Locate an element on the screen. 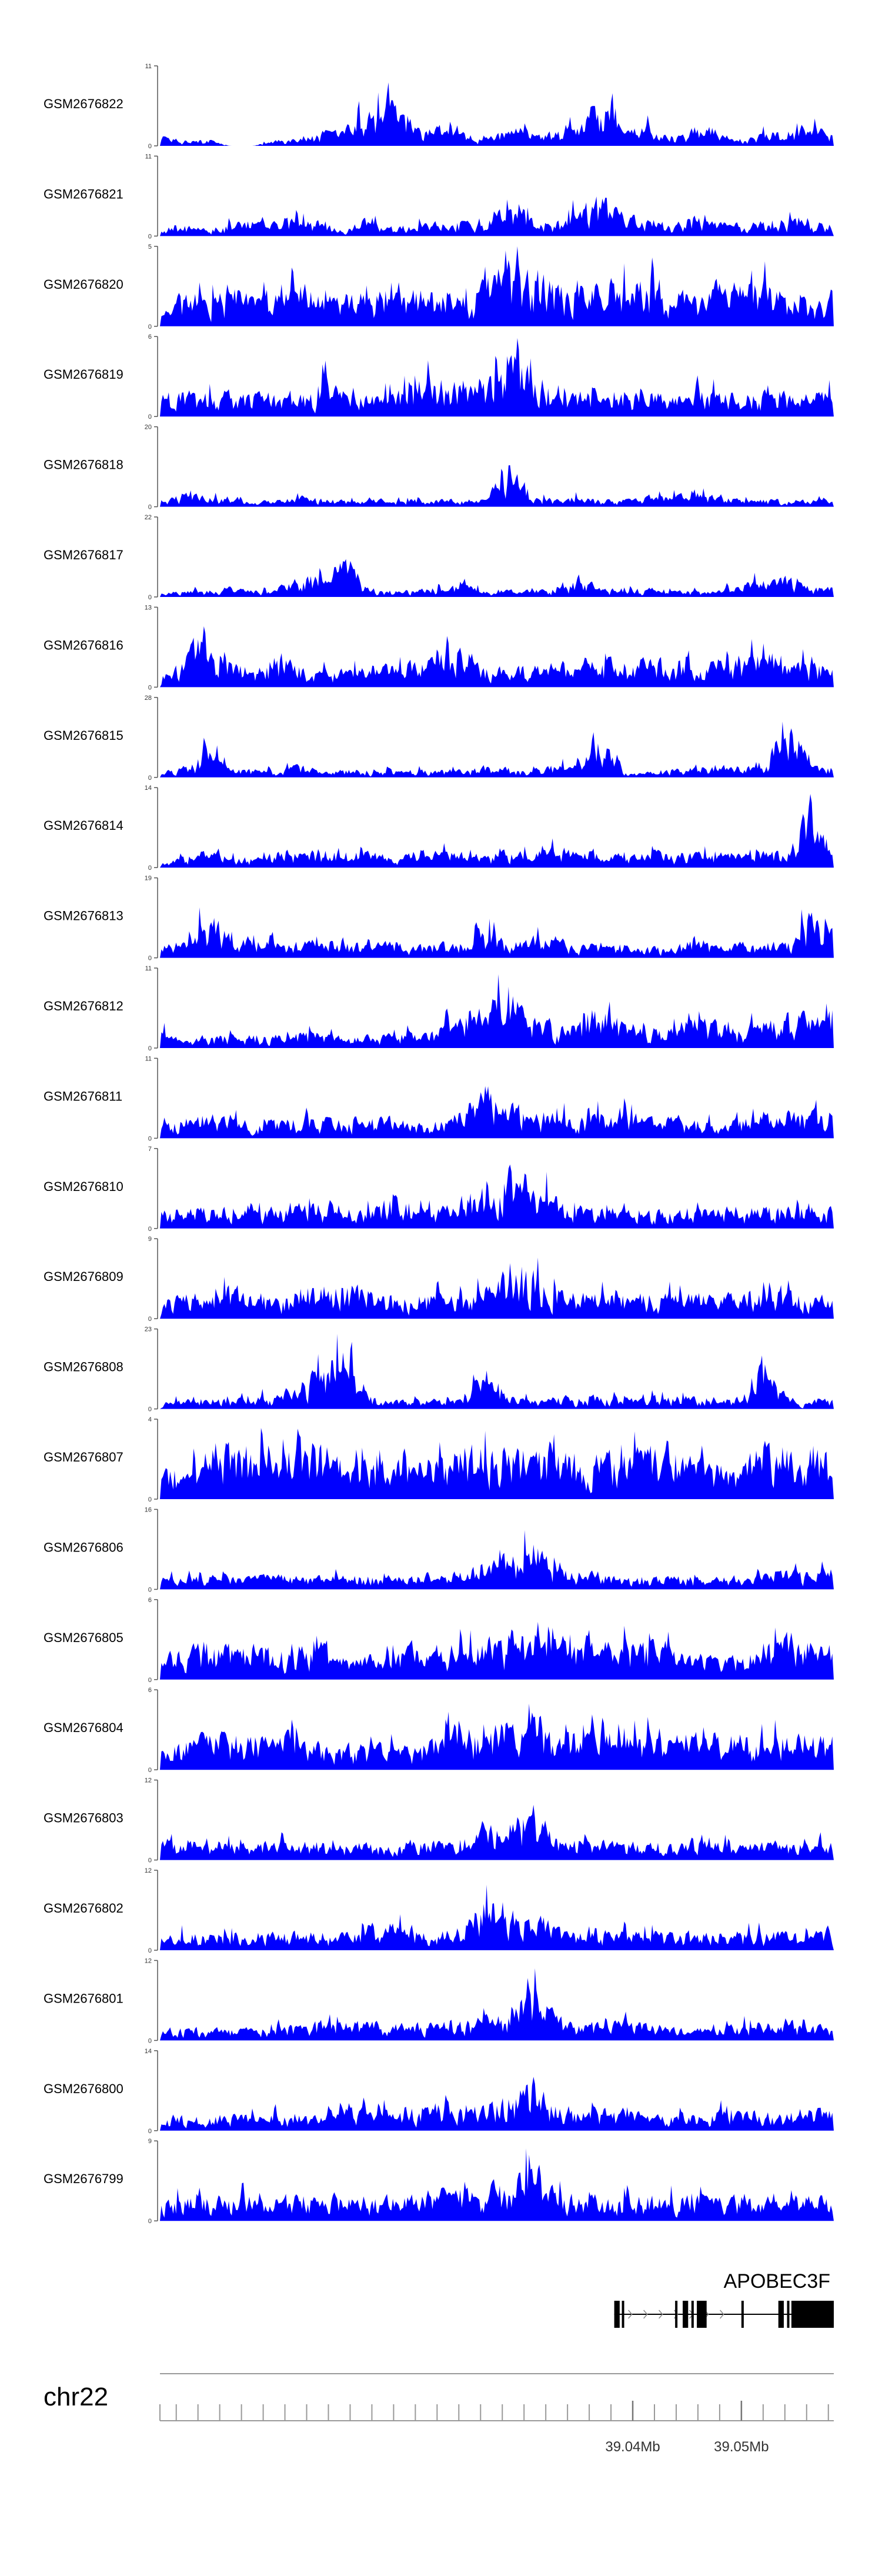  track-GSM2676804: GSM2676804 6 0 is located at coordinates (439, 1730).